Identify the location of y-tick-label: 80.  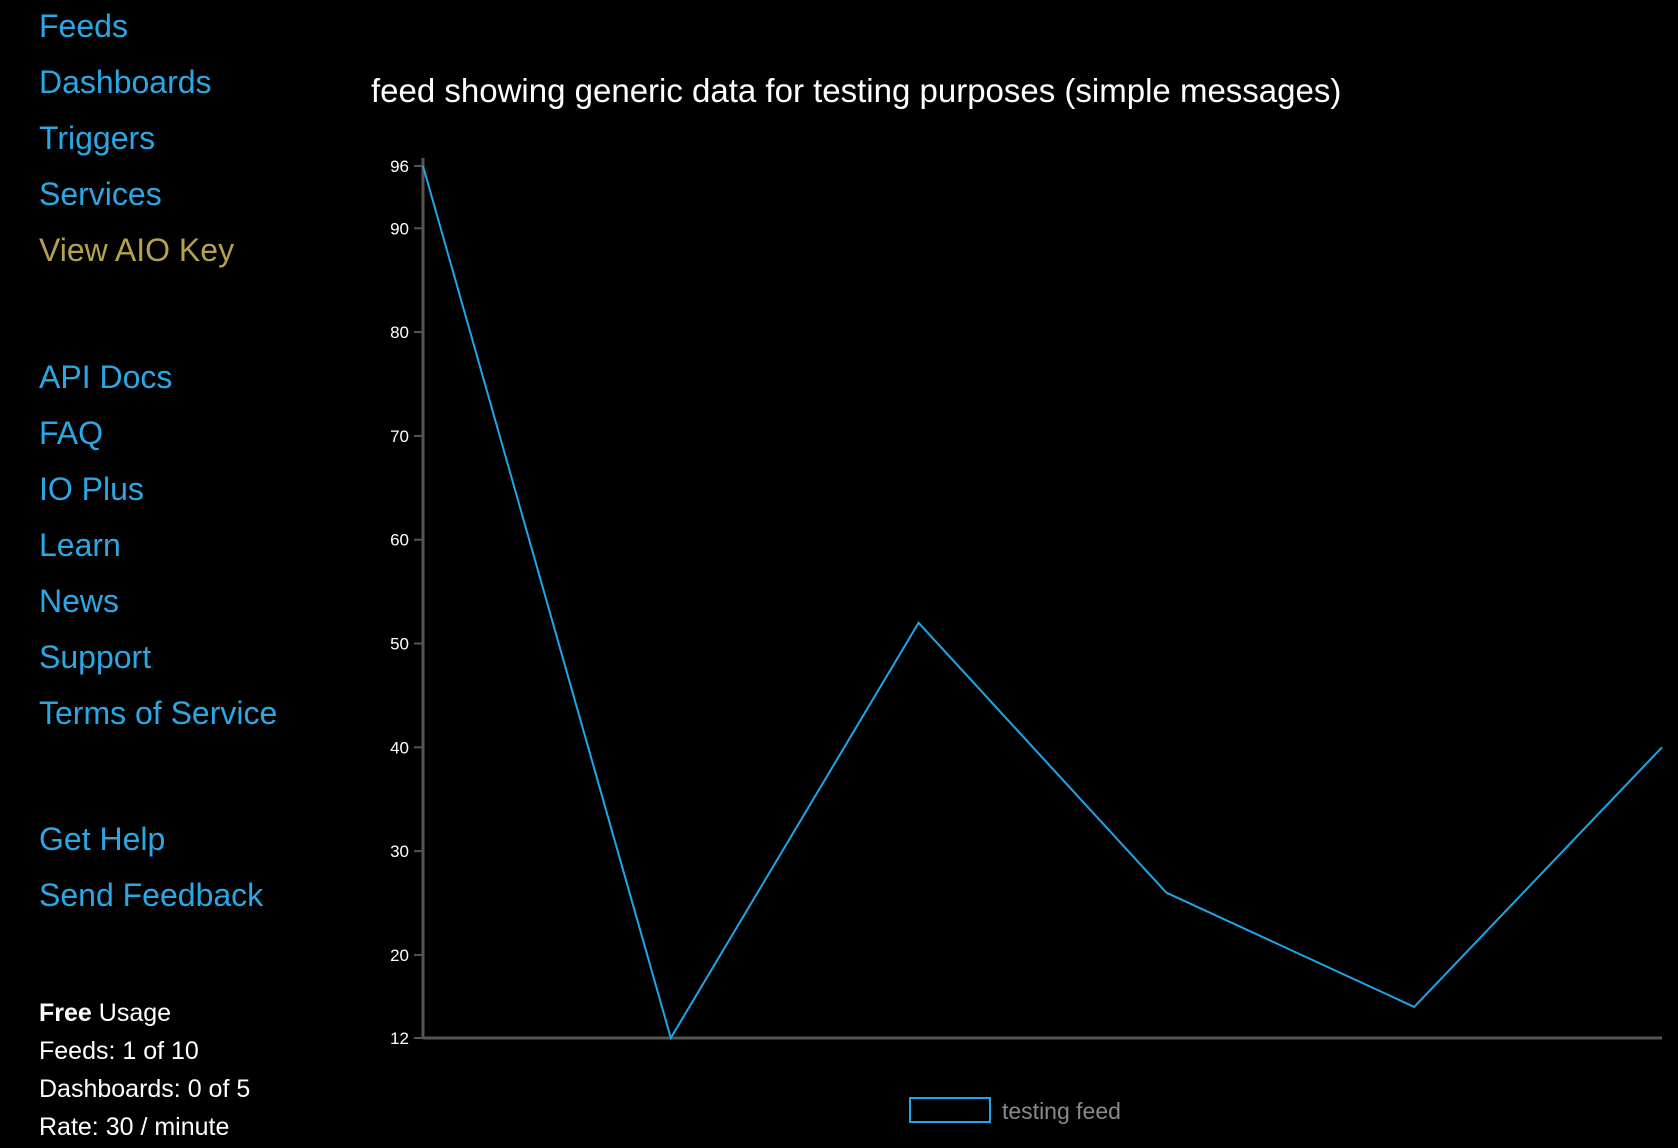
(399, 332).